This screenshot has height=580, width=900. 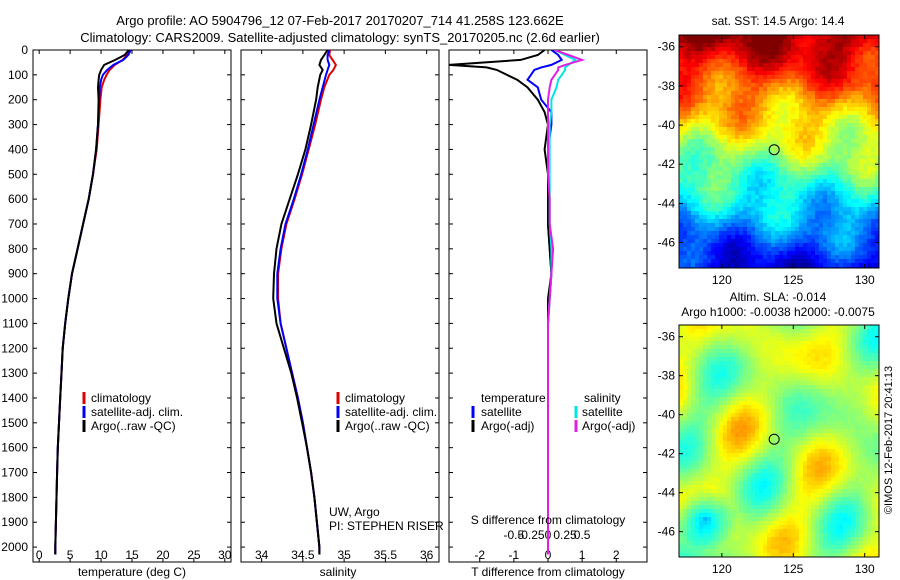 What do you see at coordinates (14, 398) in the screenshot?
I see `depth-tick-label: 1400` at bounding box center [14, 398].